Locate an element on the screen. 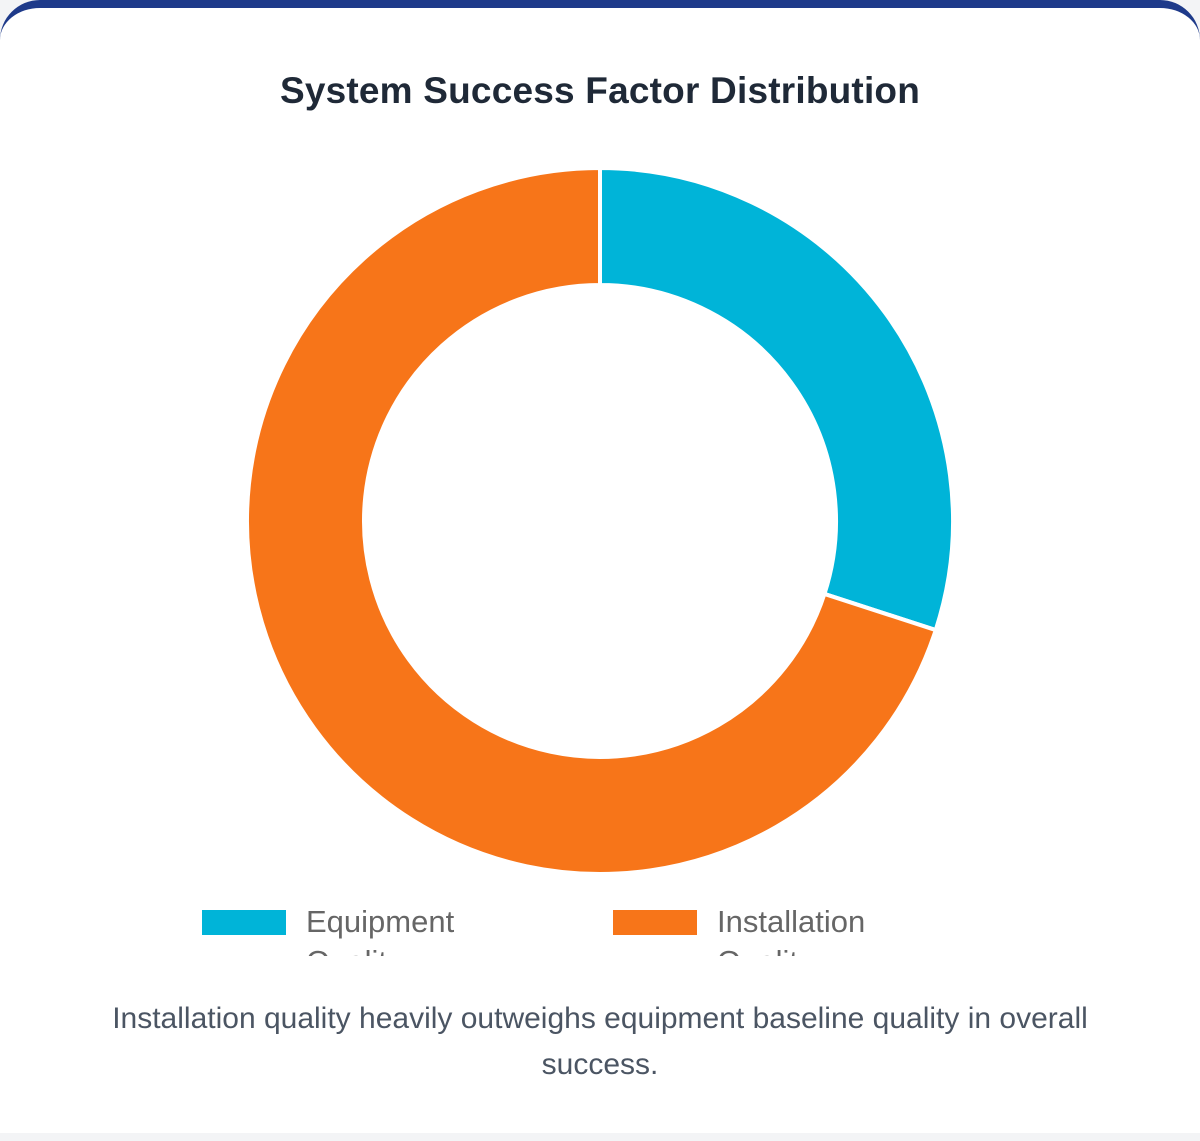 The height and width of the screenshot is (1141, 1200). legend-item-installation-quality: Installation Quality is located at coordinates (763, 928).